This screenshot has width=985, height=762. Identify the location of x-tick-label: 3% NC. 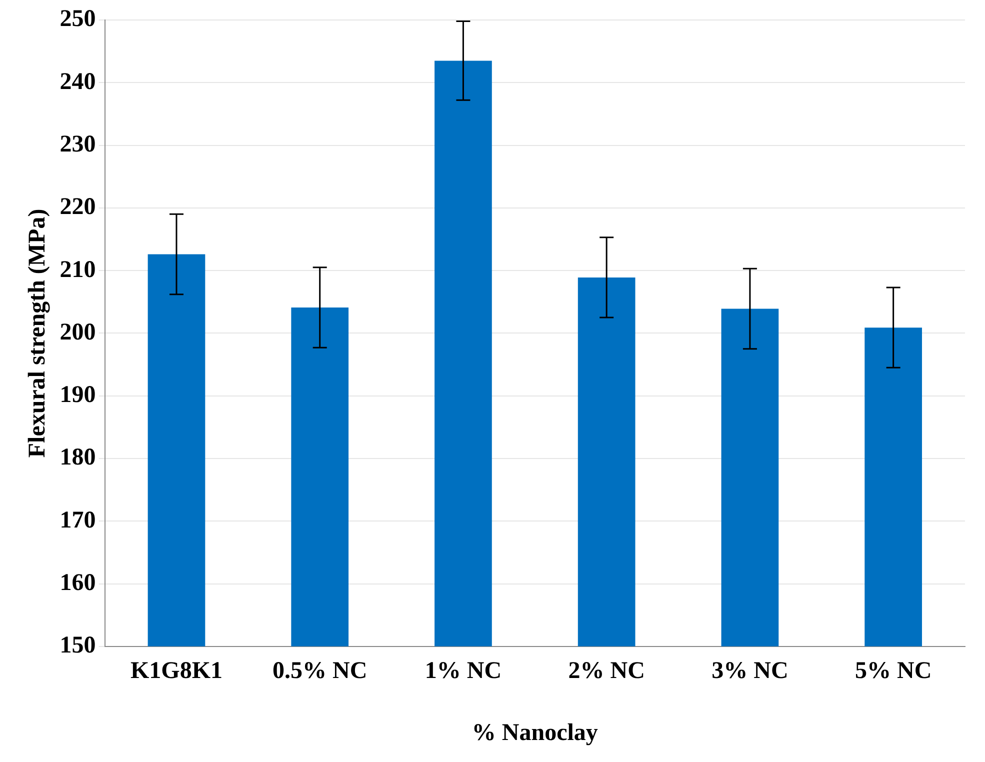
(750, 671).